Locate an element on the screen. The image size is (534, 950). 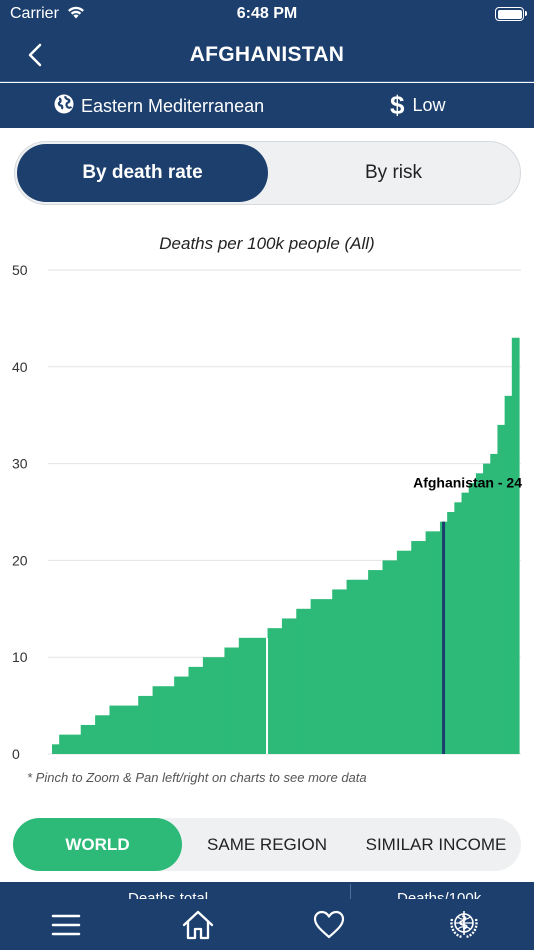
y-tick-label: 30 is located at coordinates (20, 464).